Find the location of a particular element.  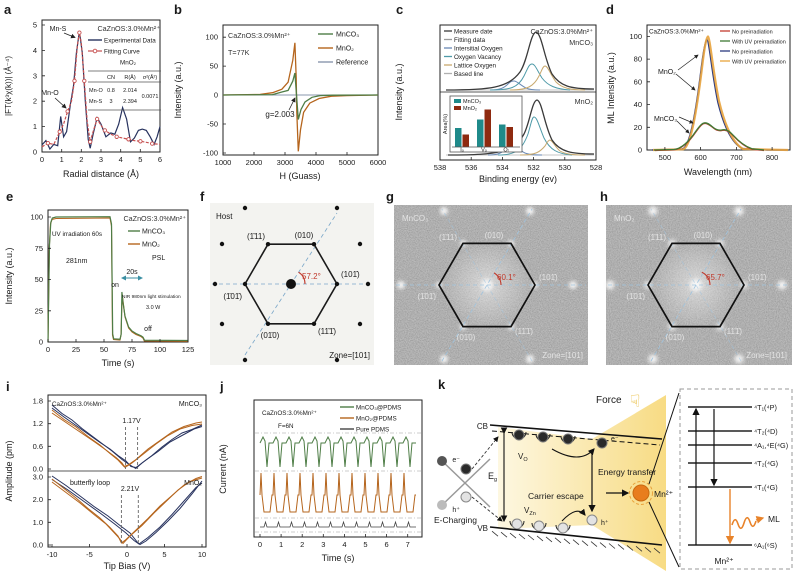

k-mn-ion-ring is located at coordinates (641, 493).